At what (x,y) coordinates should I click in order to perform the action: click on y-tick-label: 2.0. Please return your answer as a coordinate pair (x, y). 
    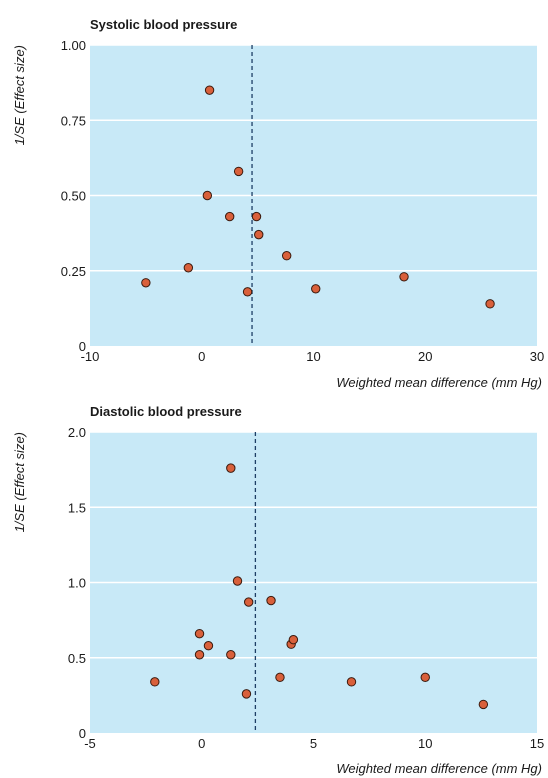
    Looking at the image, I should click on (77, 432).